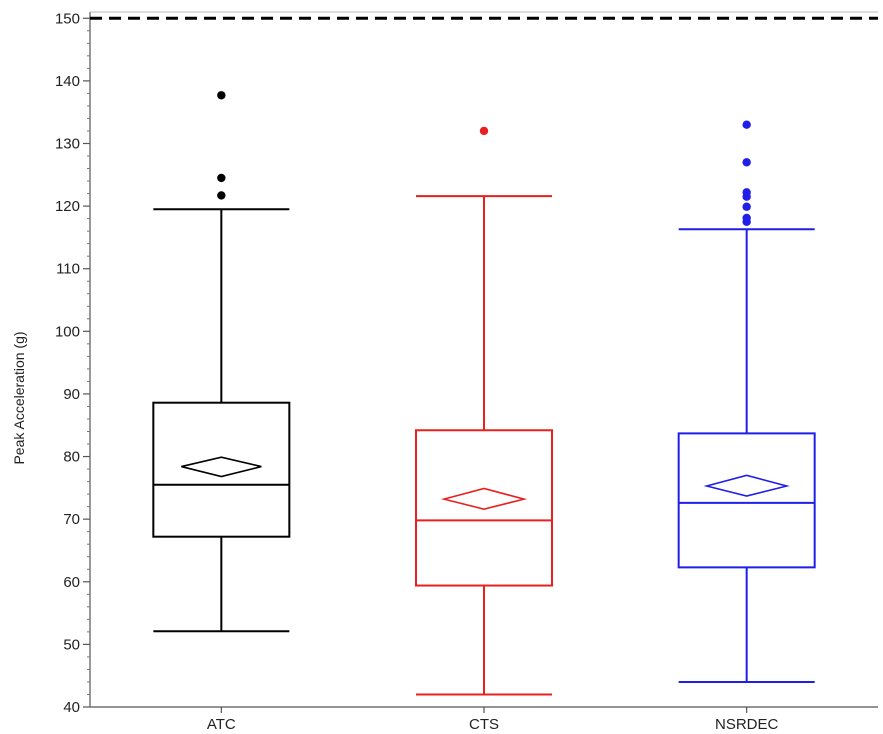 The image size is (883, 734). I want to click on x-tick-label: NSRDEC, so click(747, 724).